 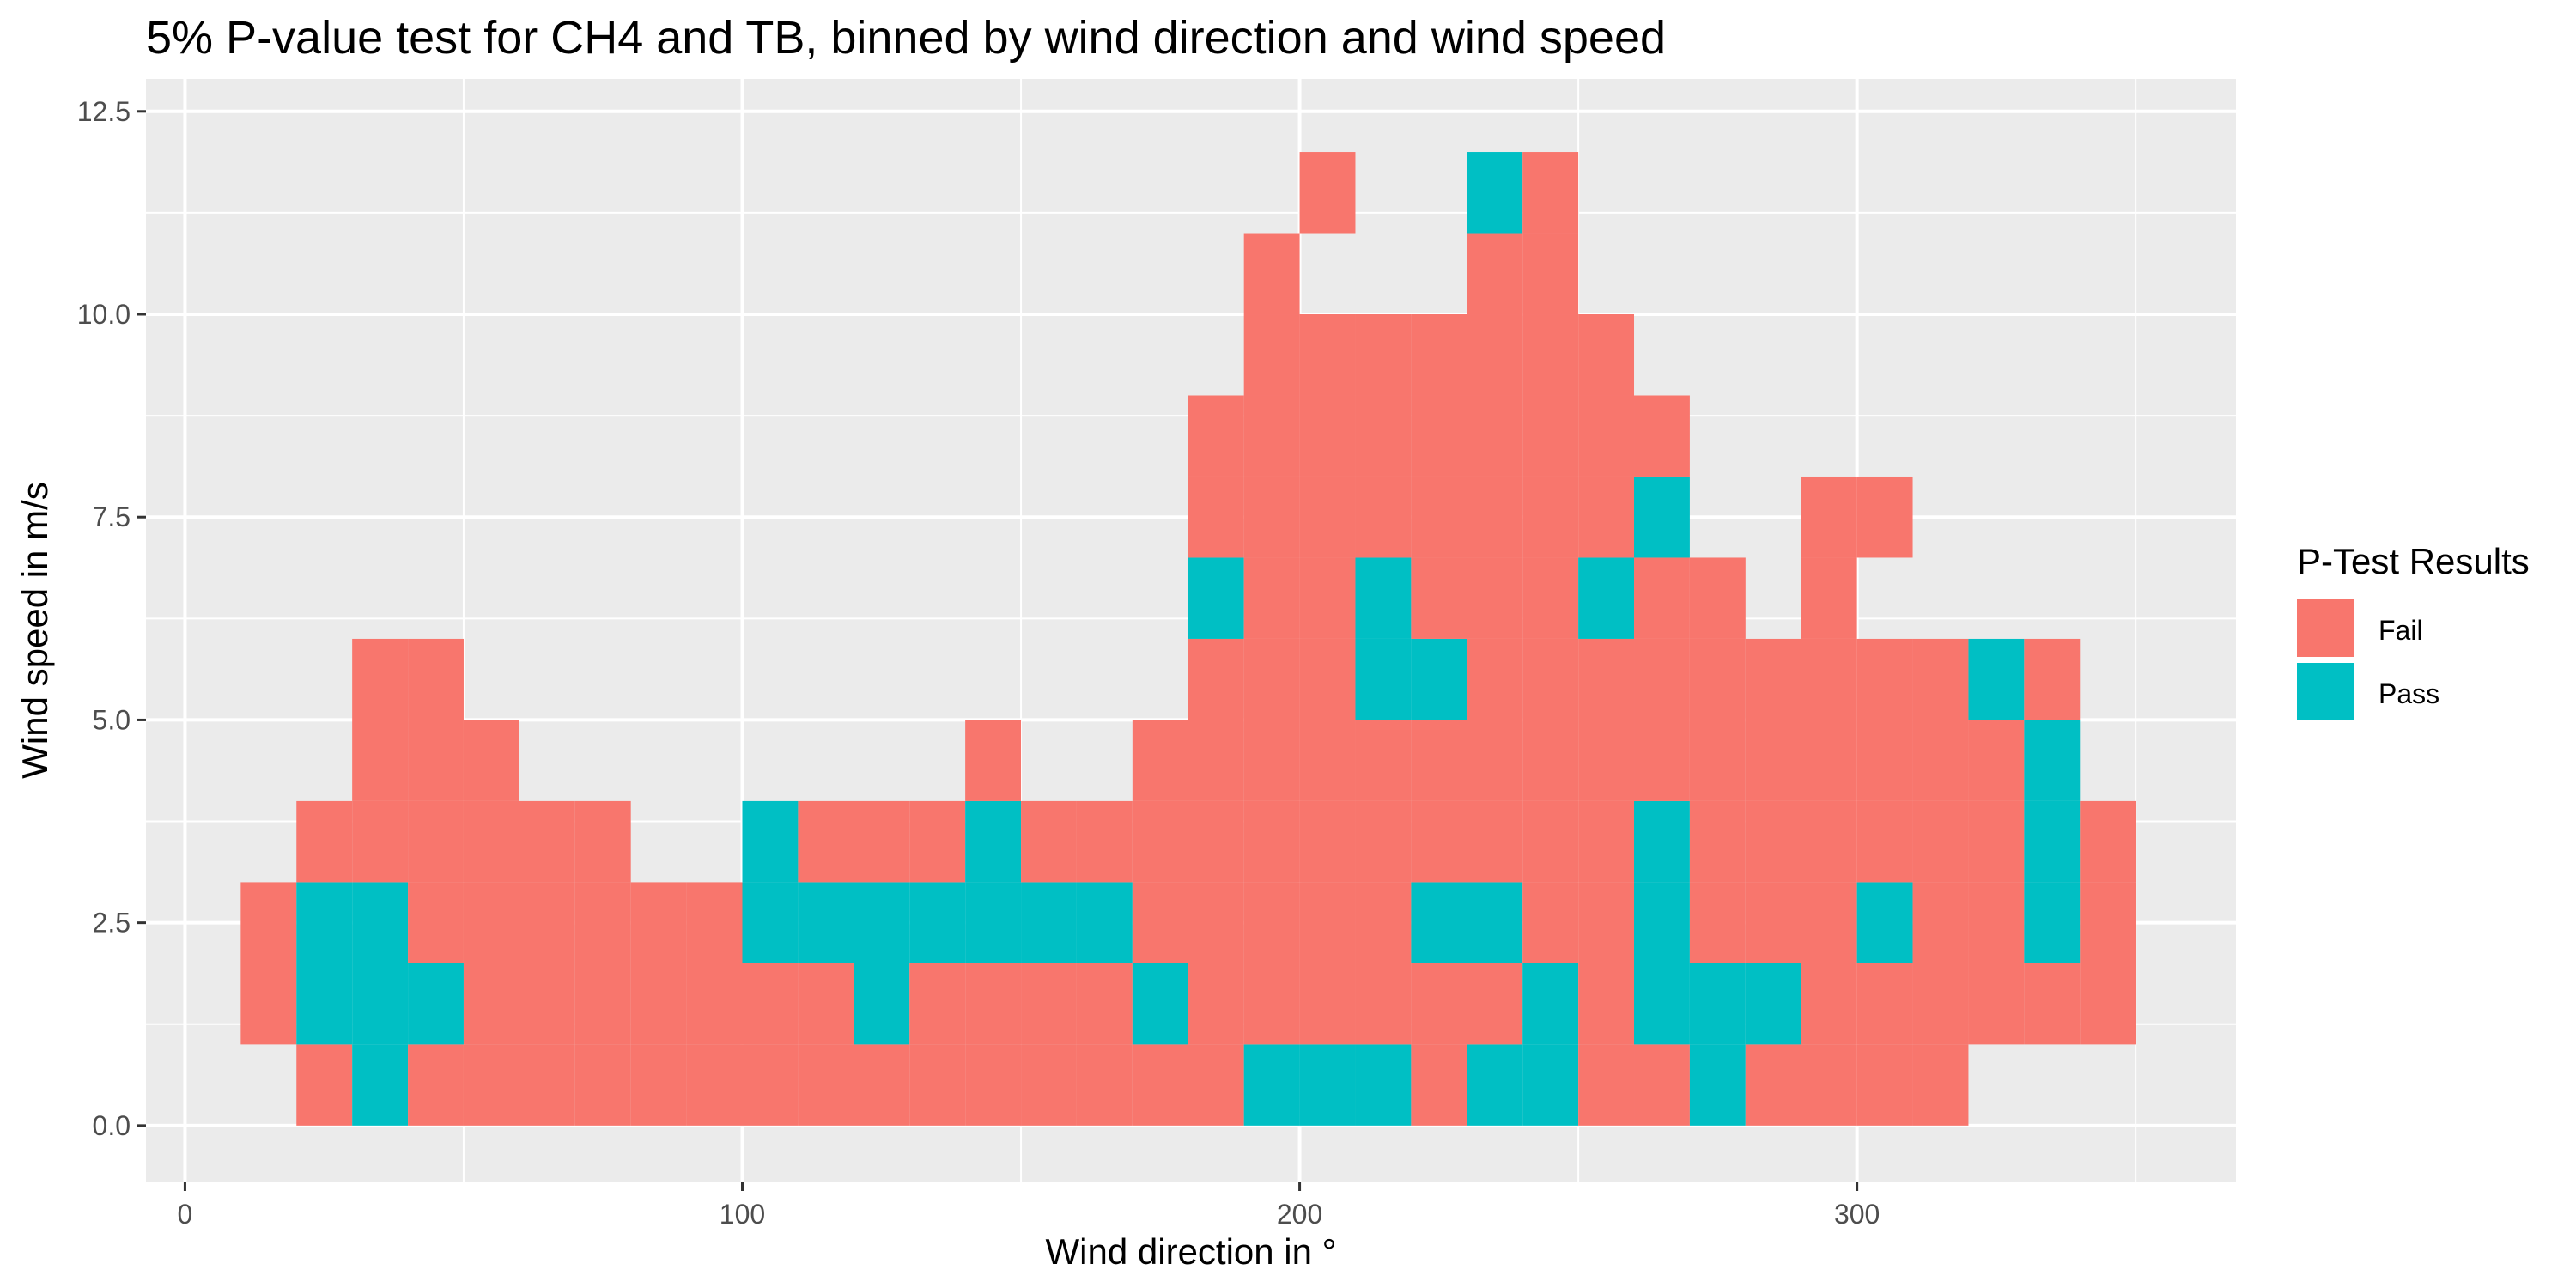 I want to click on x-tick-label: 300, so click(x=1857, y=1214).